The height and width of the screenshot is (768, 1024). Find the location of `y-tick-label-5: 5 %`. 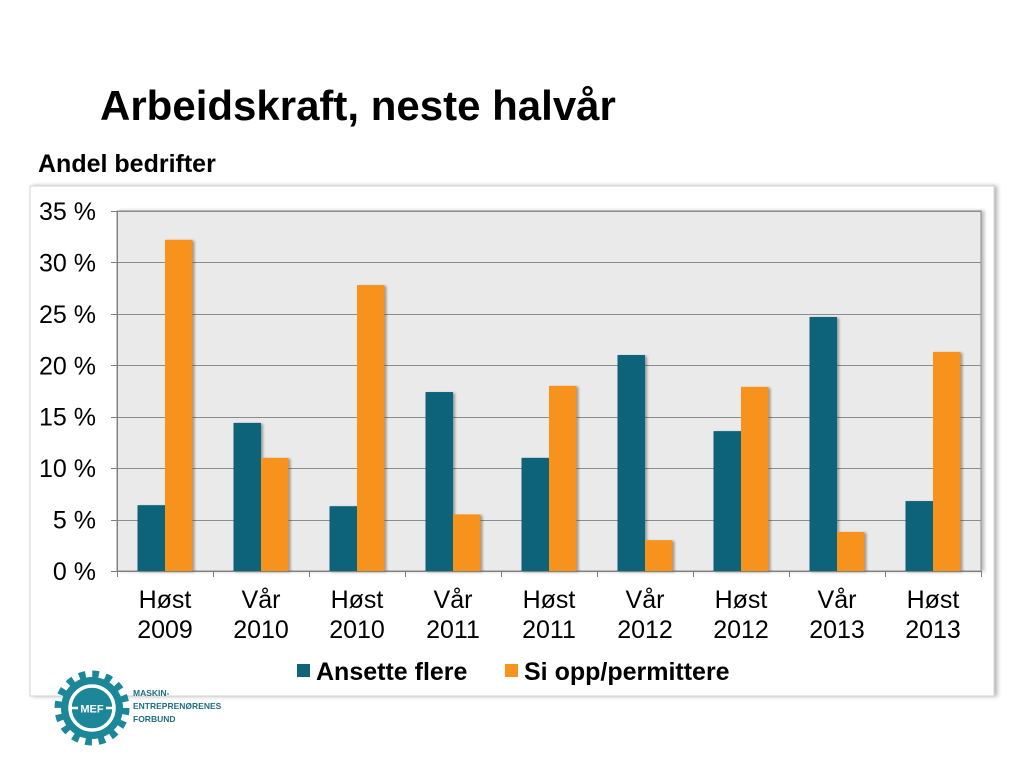

y-tick-label-5: 5 % is located at coordinates (74, 521).